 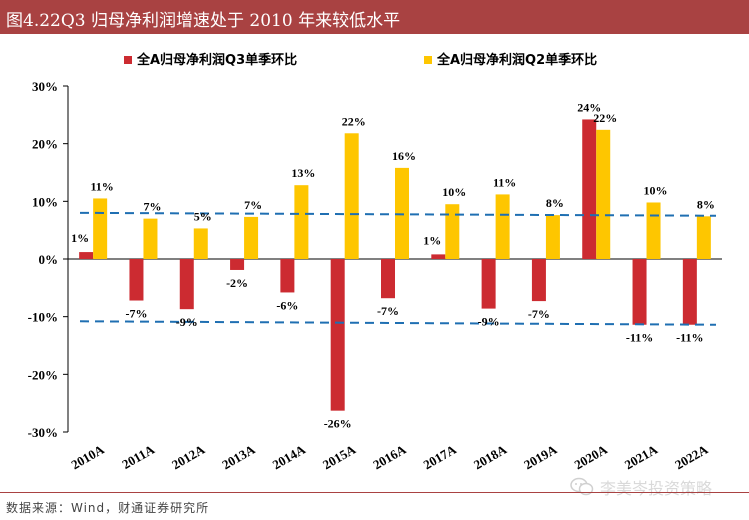 What do you see at coordinates (43, 432) in the screenshot?
I see `y-tick-label: -30%` at bounding box center [43, 432].